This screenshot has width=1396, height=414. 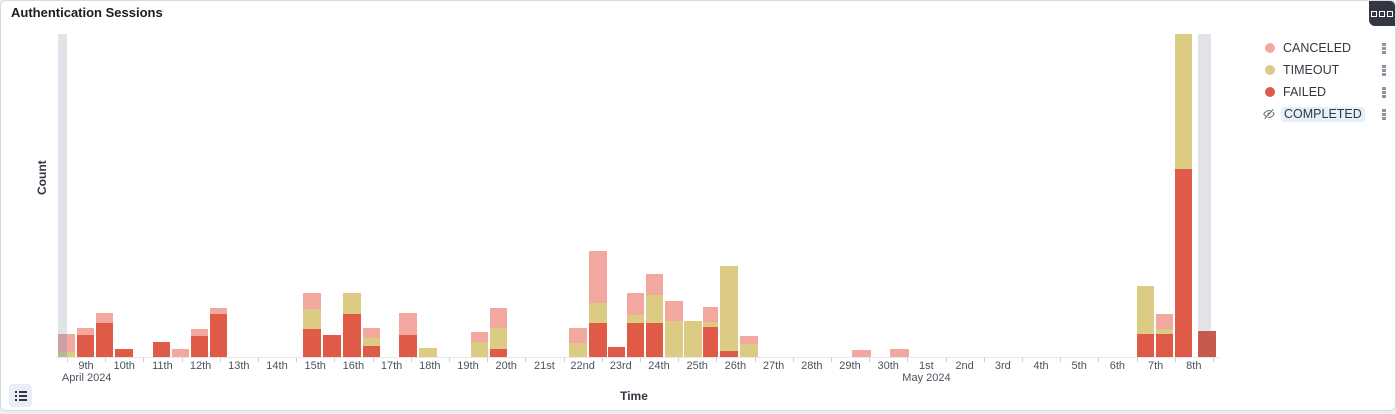 What do you see at coordinates (773, 366) in the screenshot?
I see `axis-label: 27th` at bounding box center [773, 366].